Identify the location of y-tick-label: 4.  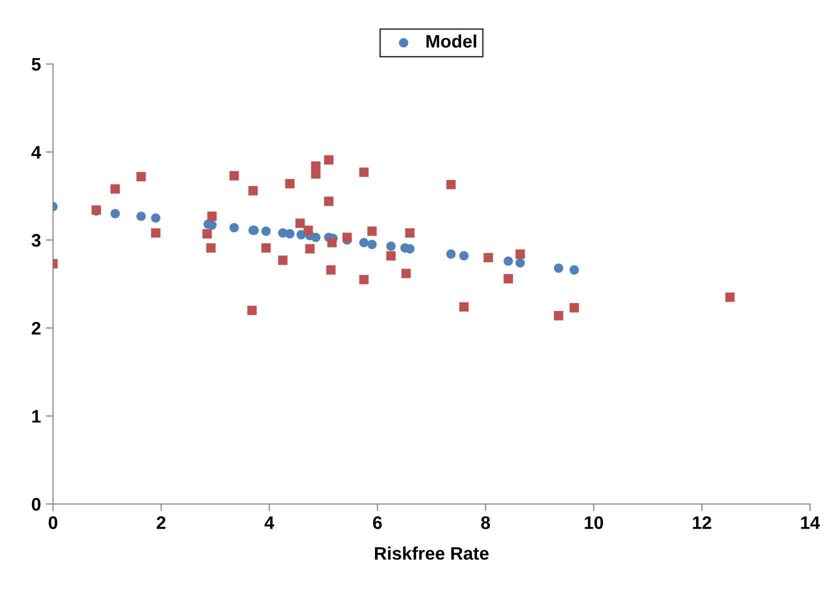
(36, 152).